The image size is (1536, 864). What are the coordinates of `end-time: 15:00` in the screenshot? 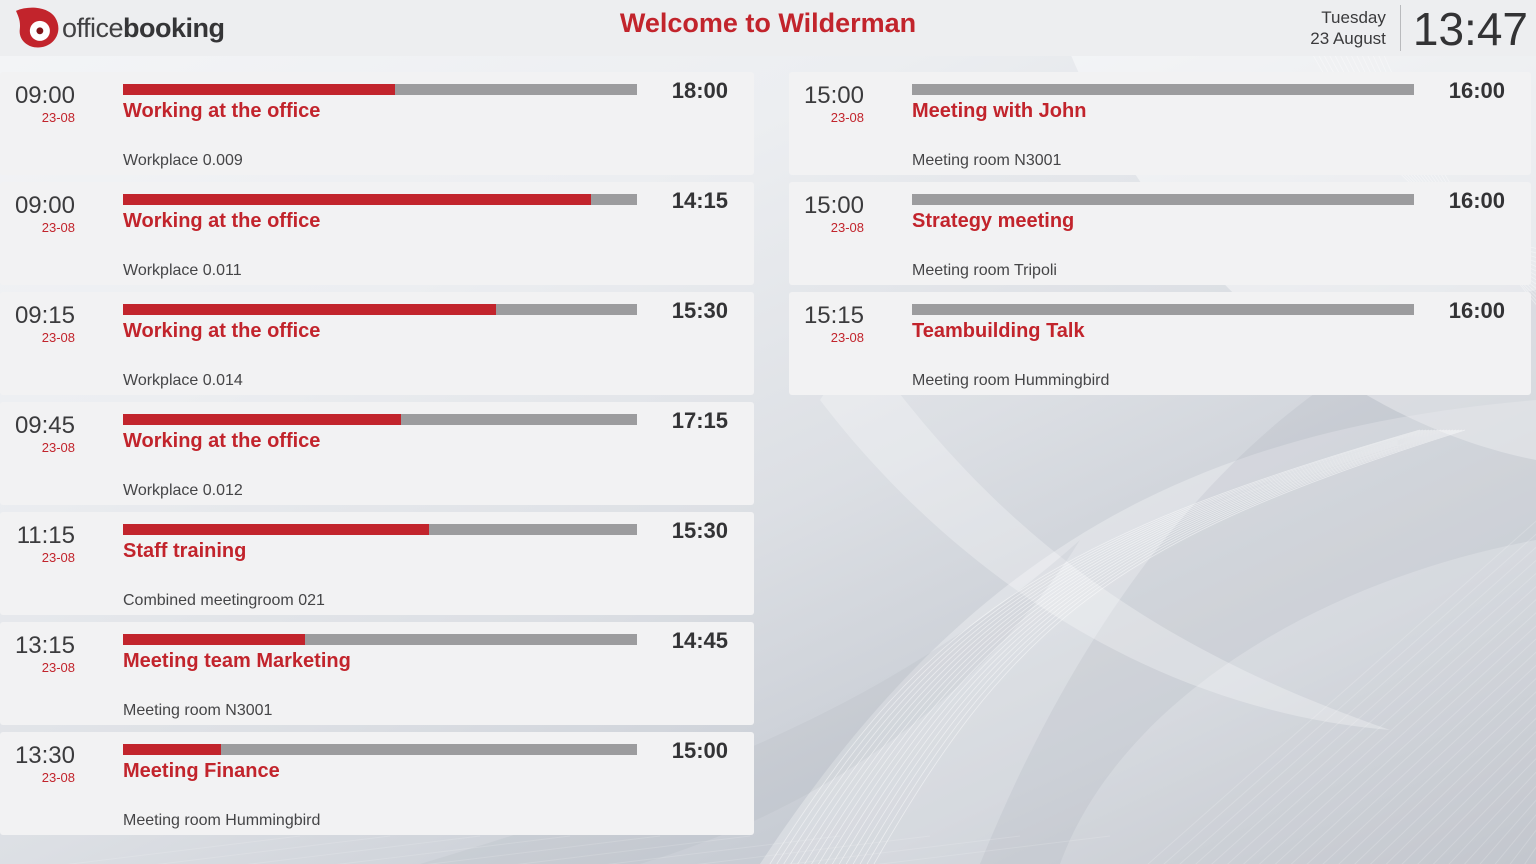 It's located at (699, 750).